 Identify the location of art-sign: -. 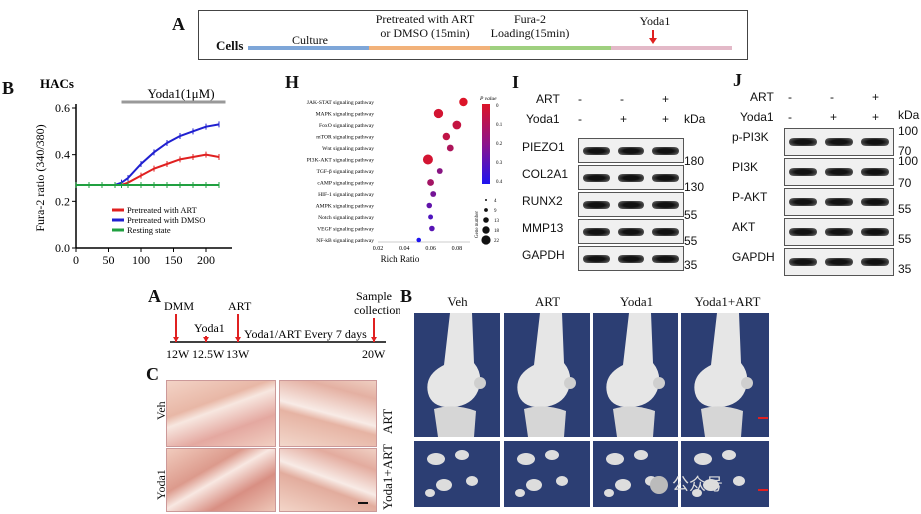
(622, 99).